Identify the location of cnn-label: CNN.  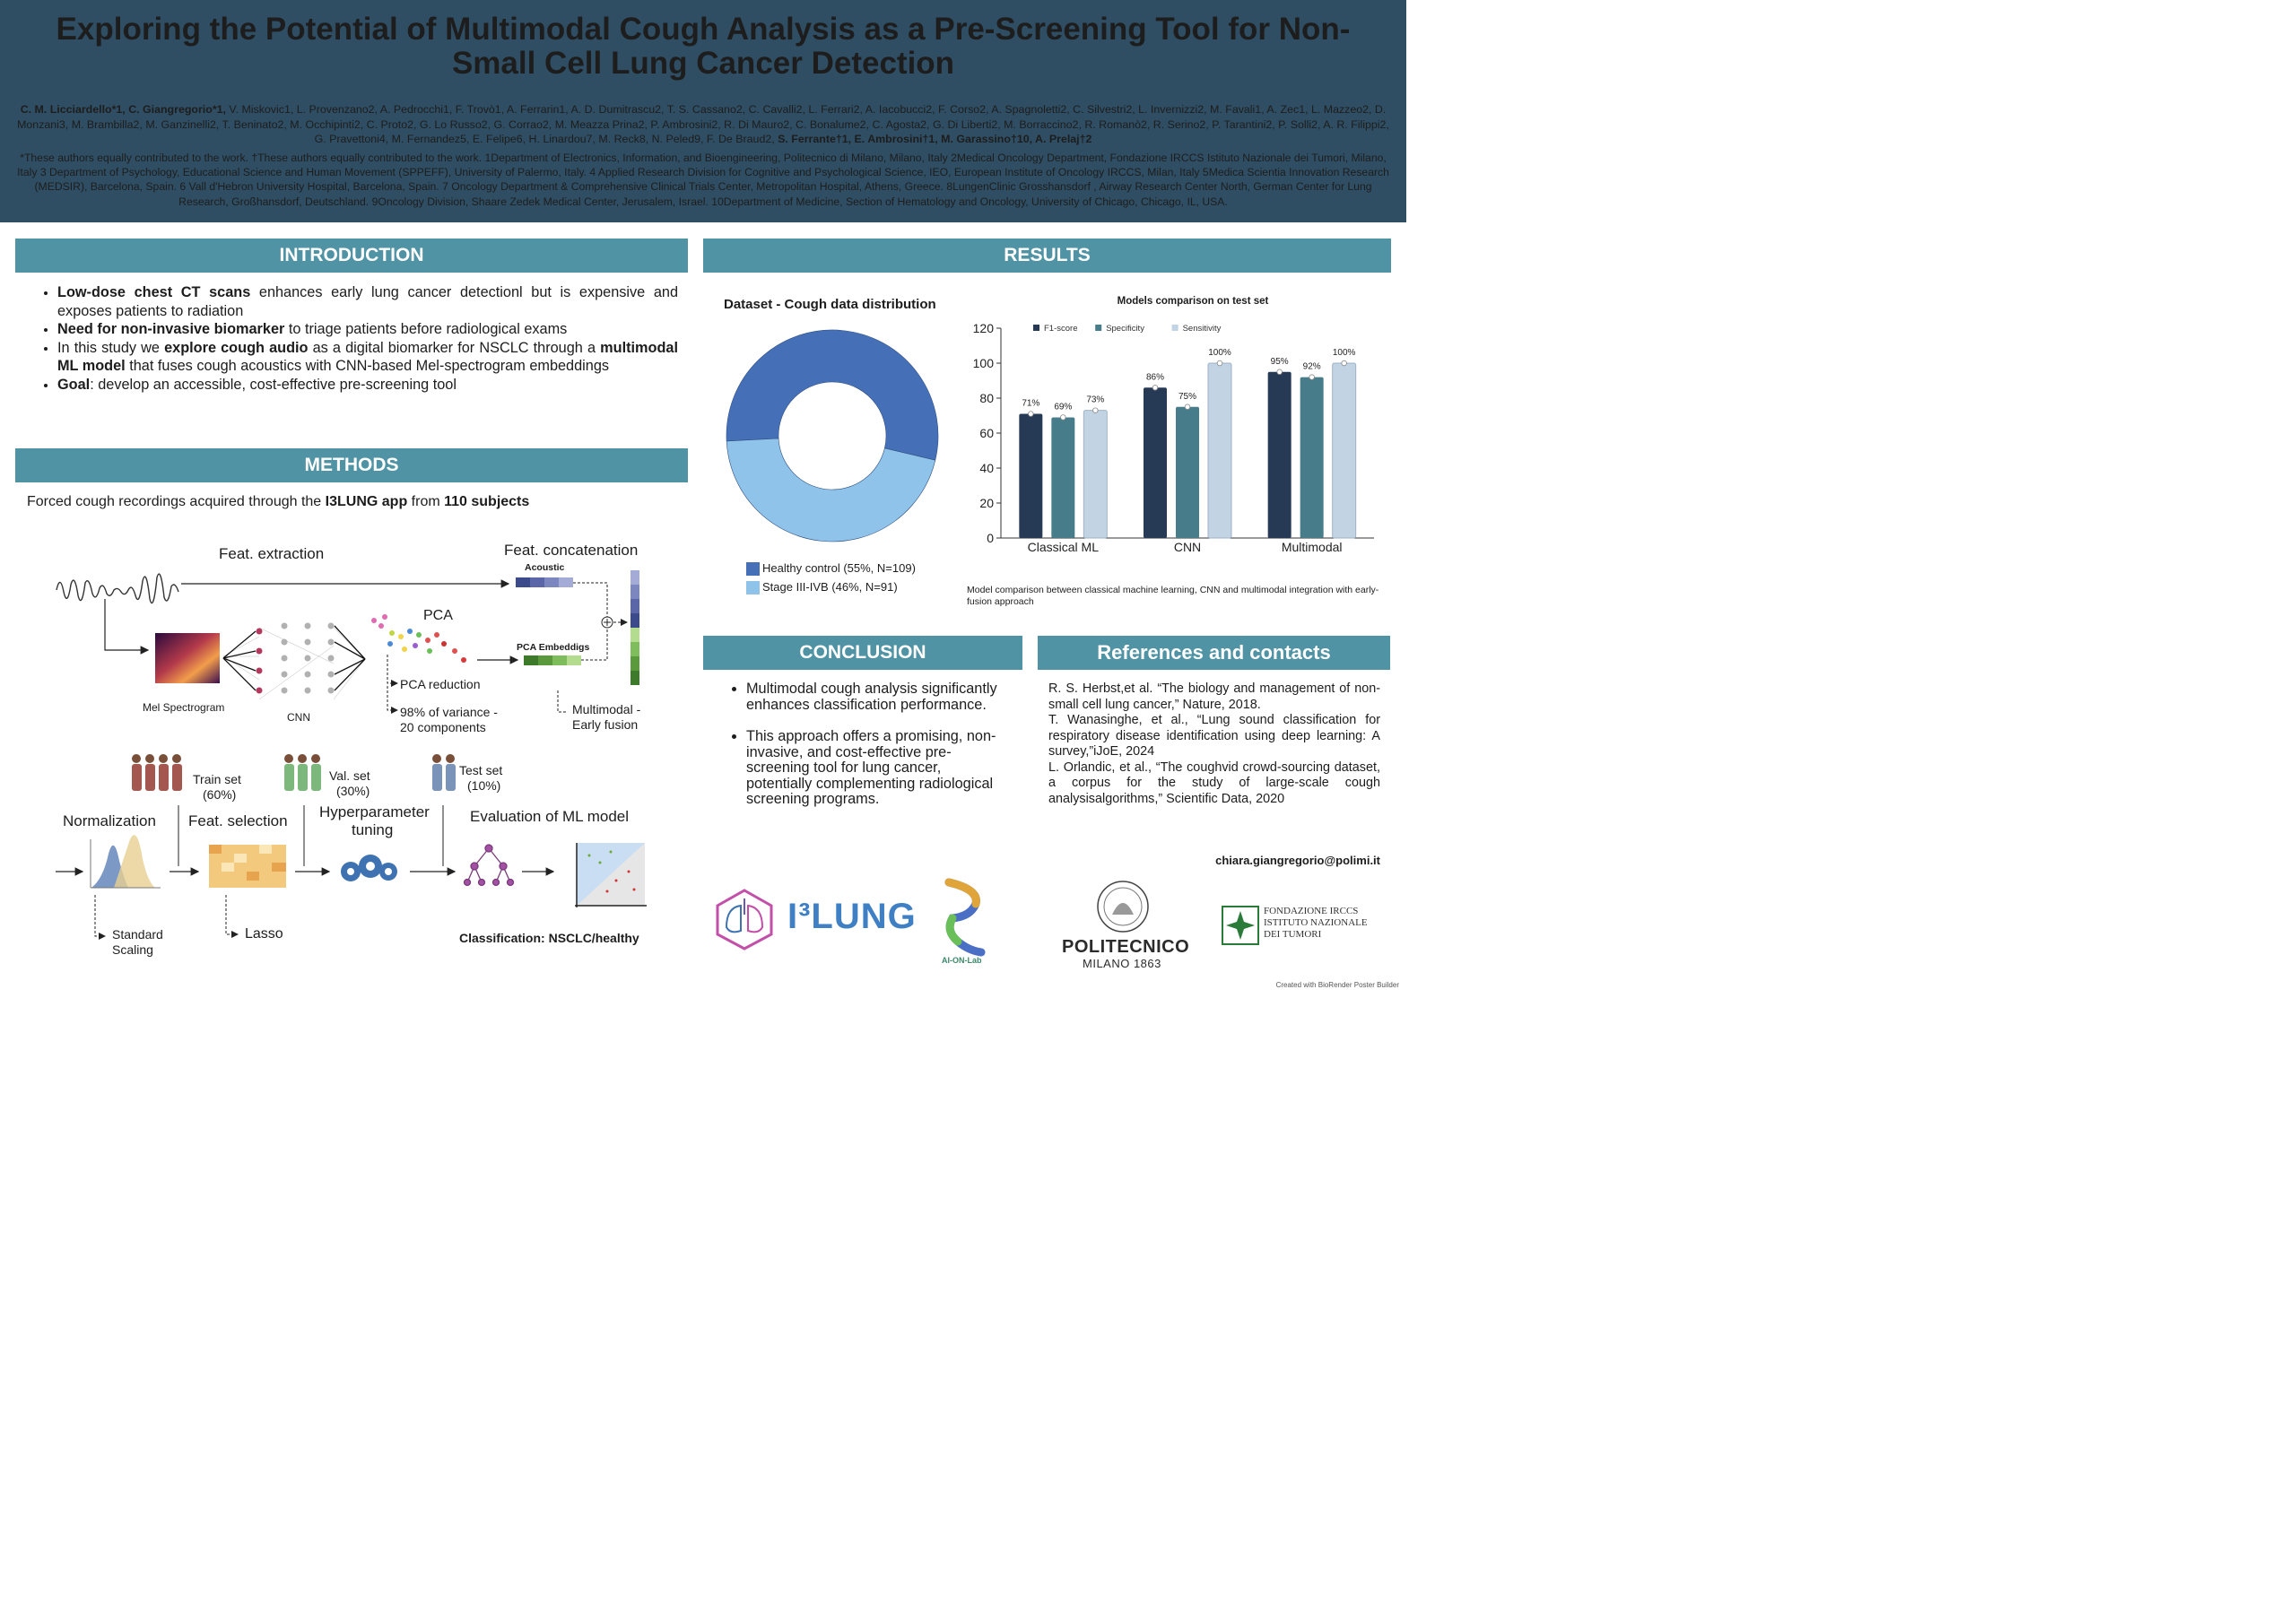
(298, 717).